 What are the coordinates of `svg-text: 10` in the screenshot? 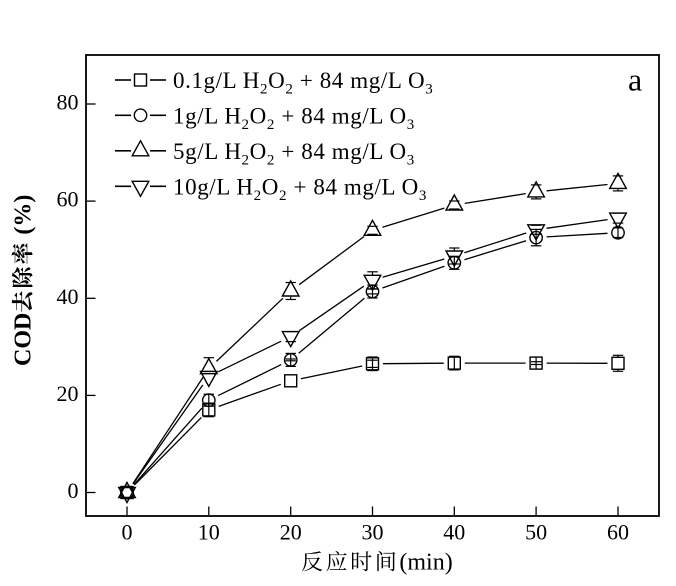 It's located at (209, 532).